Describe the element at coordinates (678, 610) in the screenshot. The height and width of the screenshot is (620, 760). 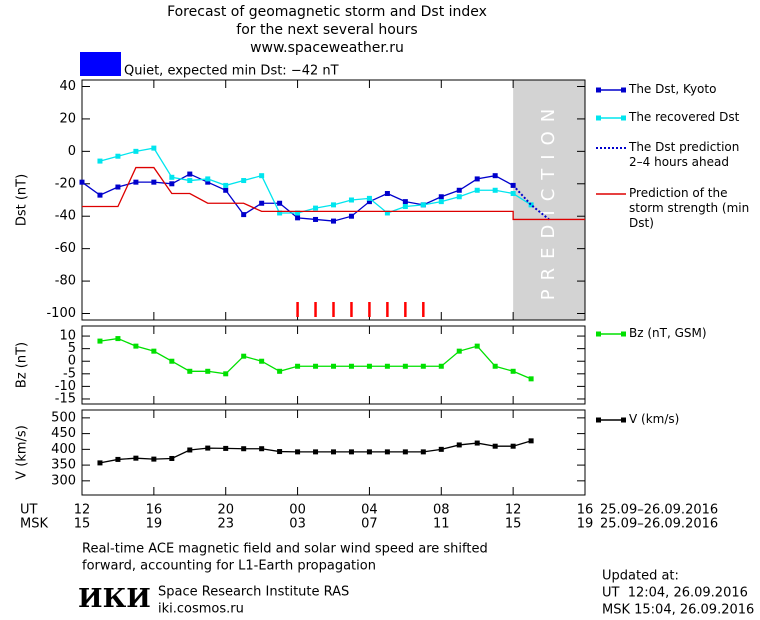
I see `updated-line: MSK 15:04, 26.09.2016` at that location.